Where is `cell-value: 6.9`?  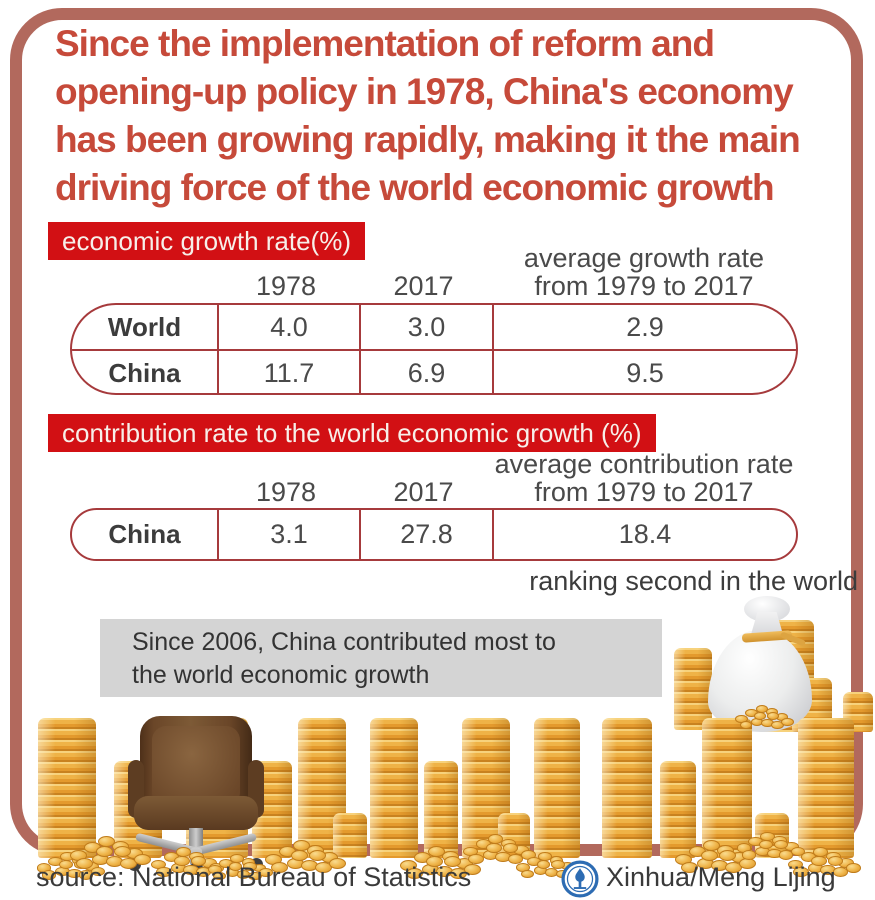
cell-value: 6.9 is located at coordinates (425, 372).